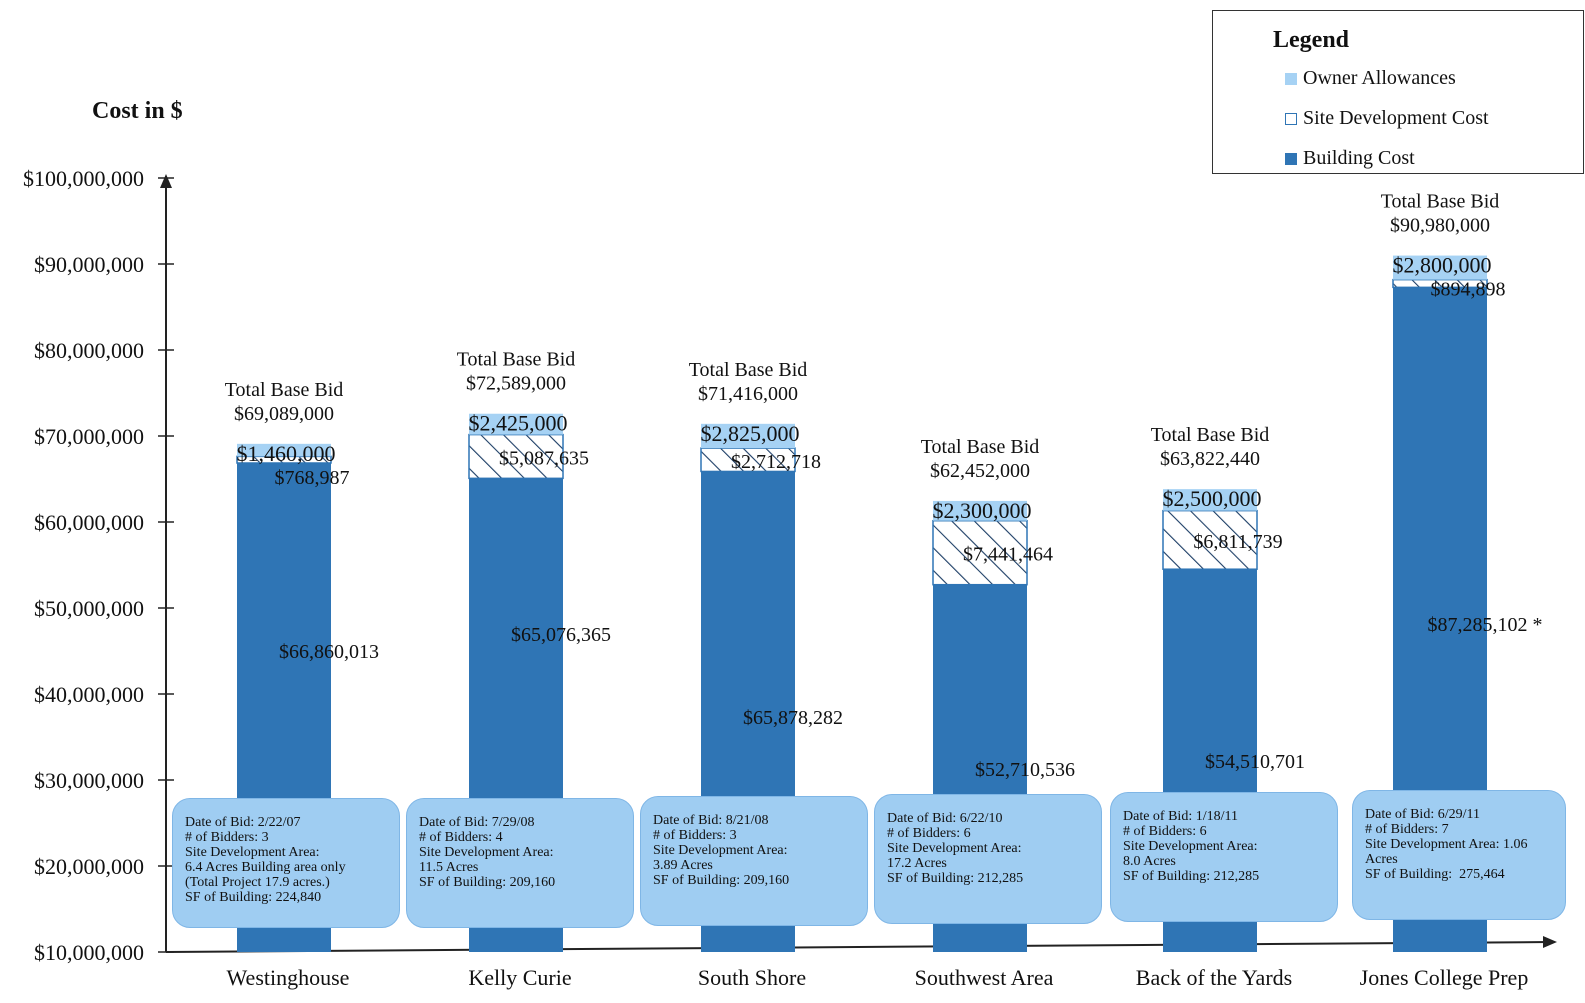  I want to click on y-tick-label: $100,000,000, so click(83, 178).